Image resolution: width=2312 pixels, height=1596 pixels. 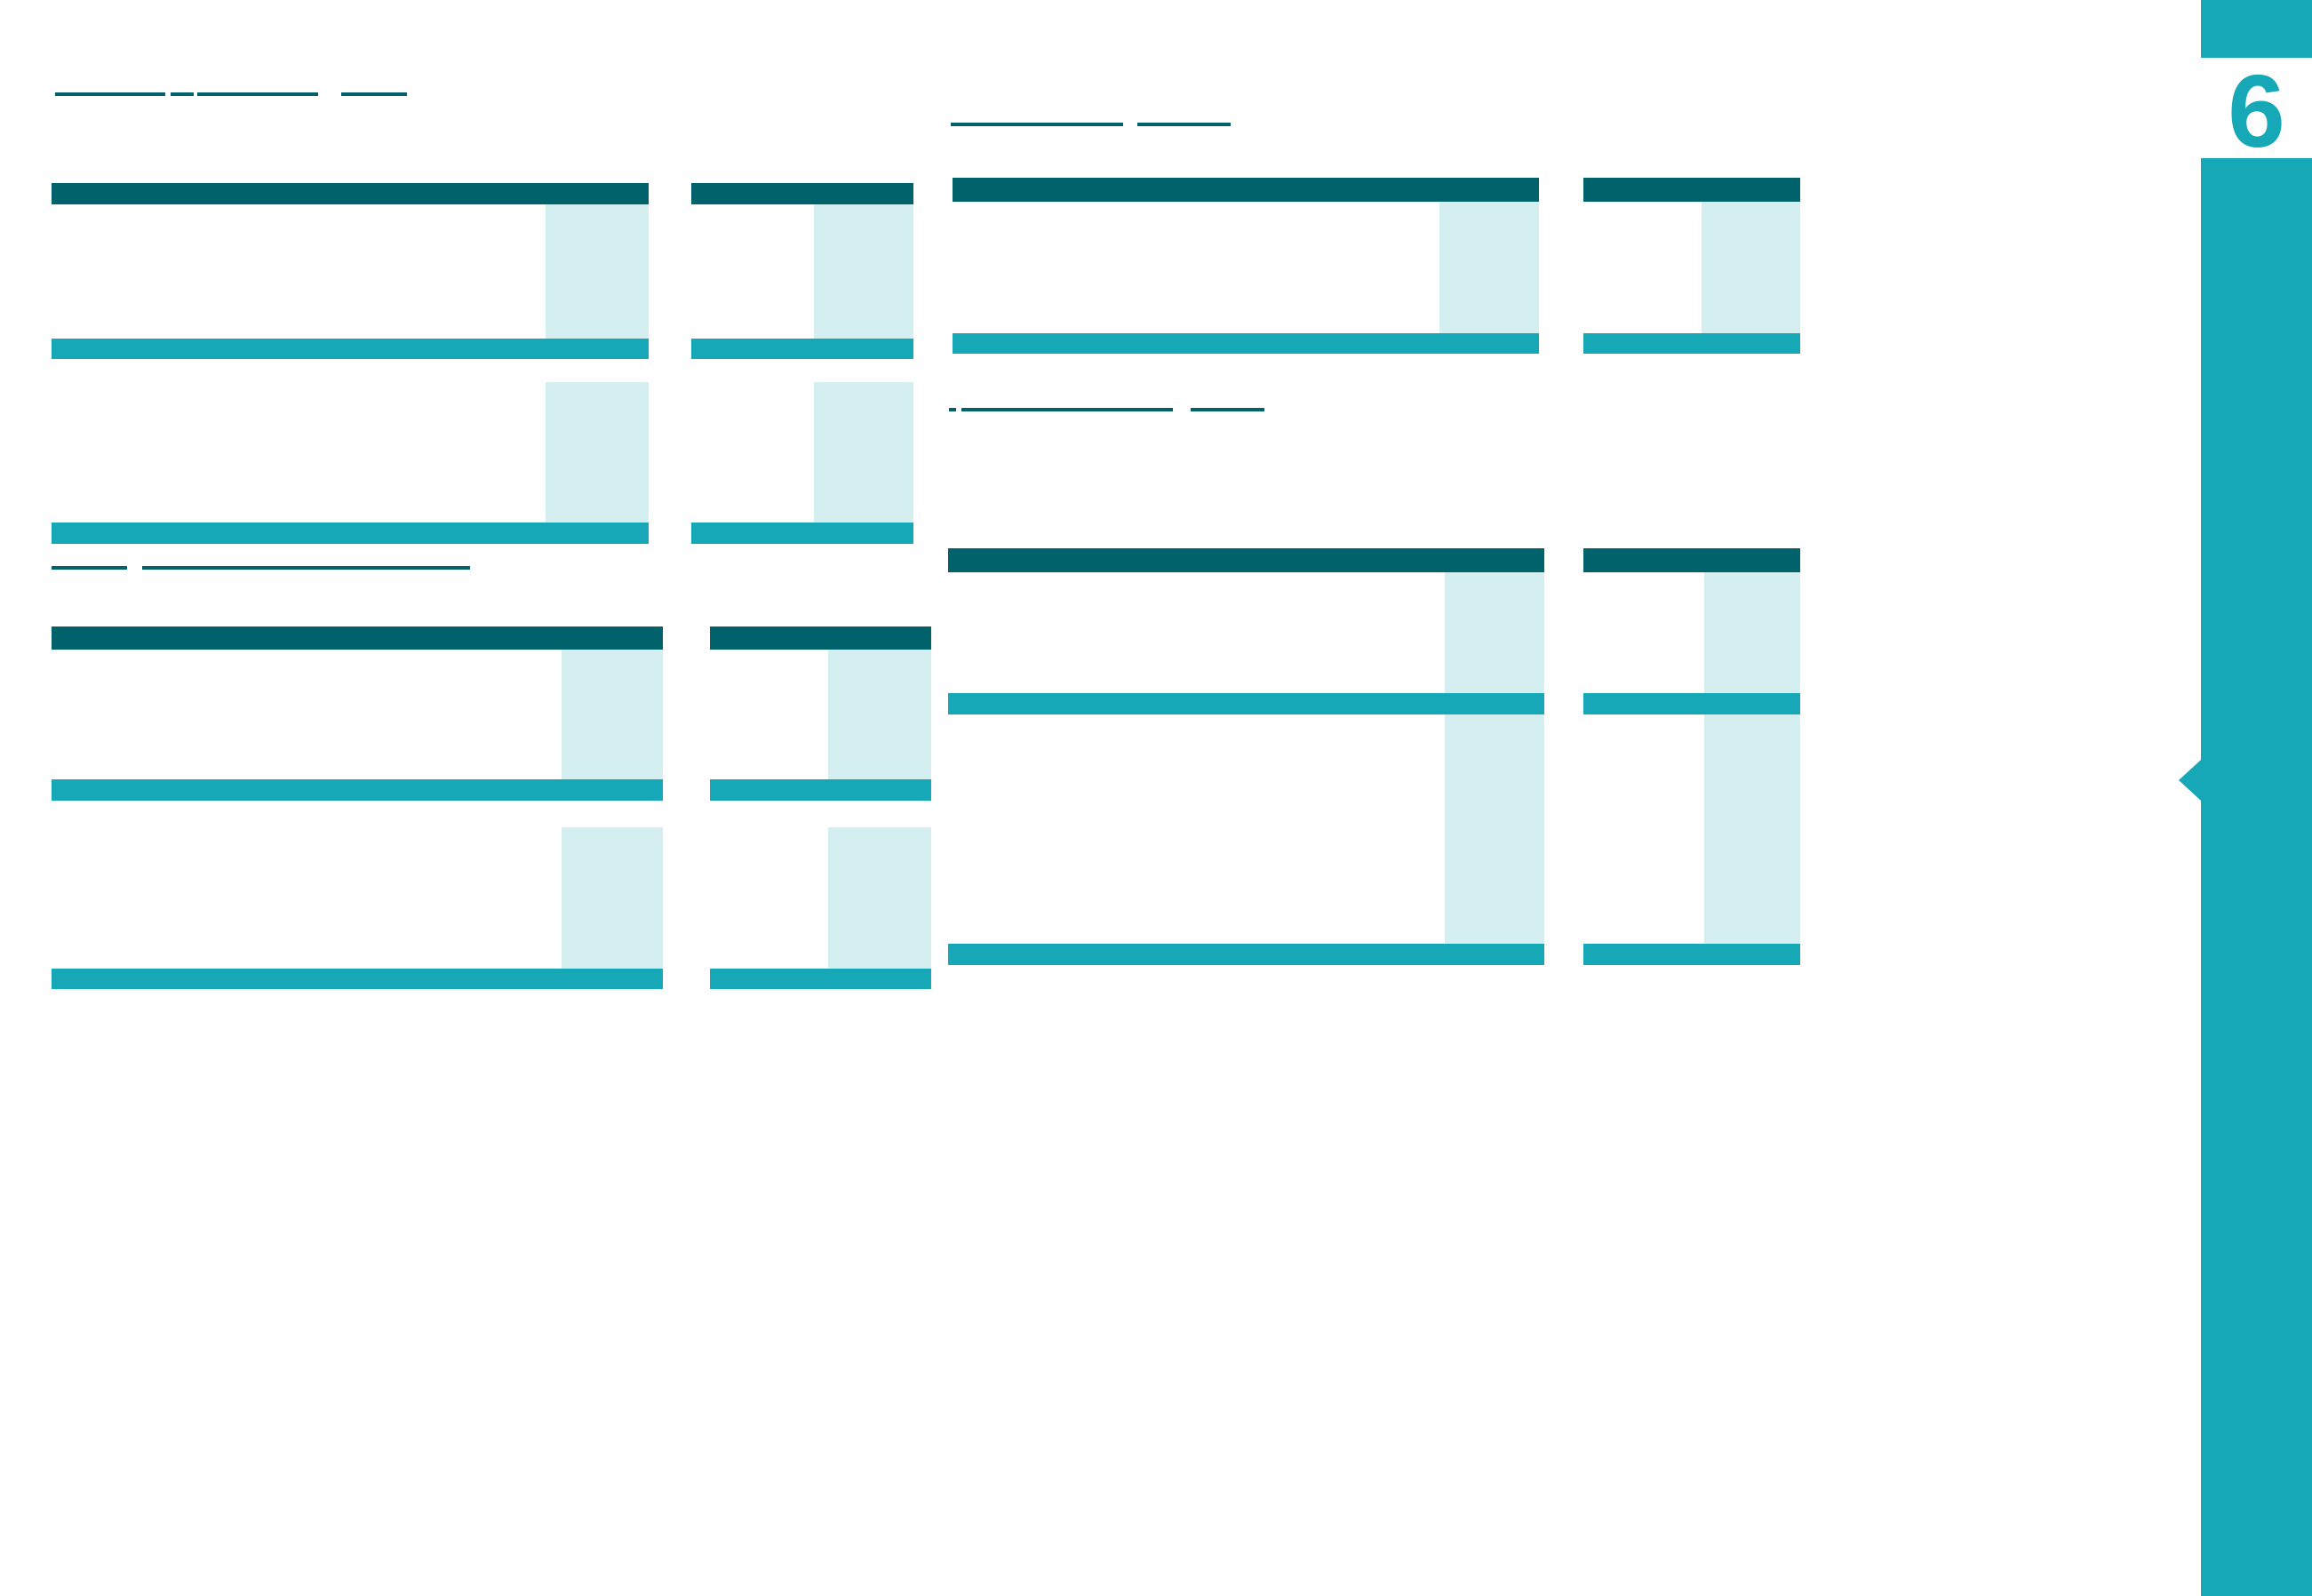 What do you see at coordinates (2256, 877) in the screenshot?
I see `side-tab-bar` at bounding box center [2256, 877].